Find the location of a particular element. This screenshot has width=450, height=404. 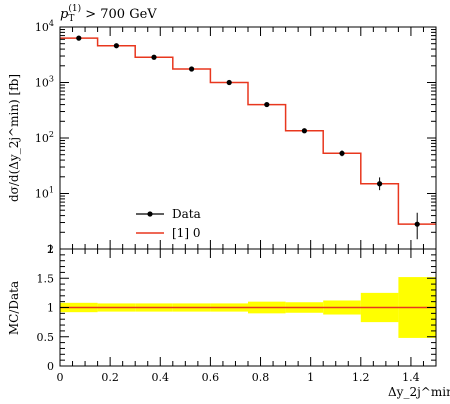

ratio-y-tick-label: 0.5 is located at coordinates (46, 337).